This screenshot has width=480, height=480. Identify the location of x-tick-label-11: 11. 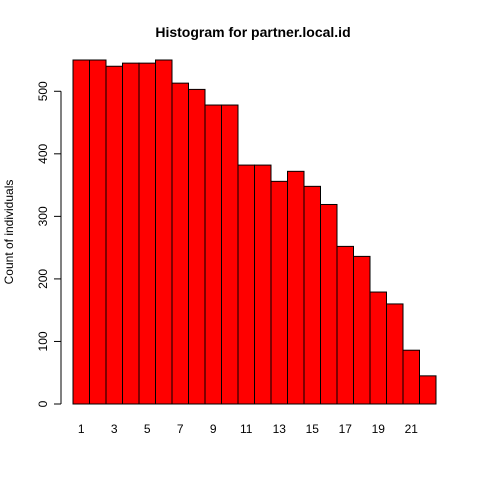
(246, 429).